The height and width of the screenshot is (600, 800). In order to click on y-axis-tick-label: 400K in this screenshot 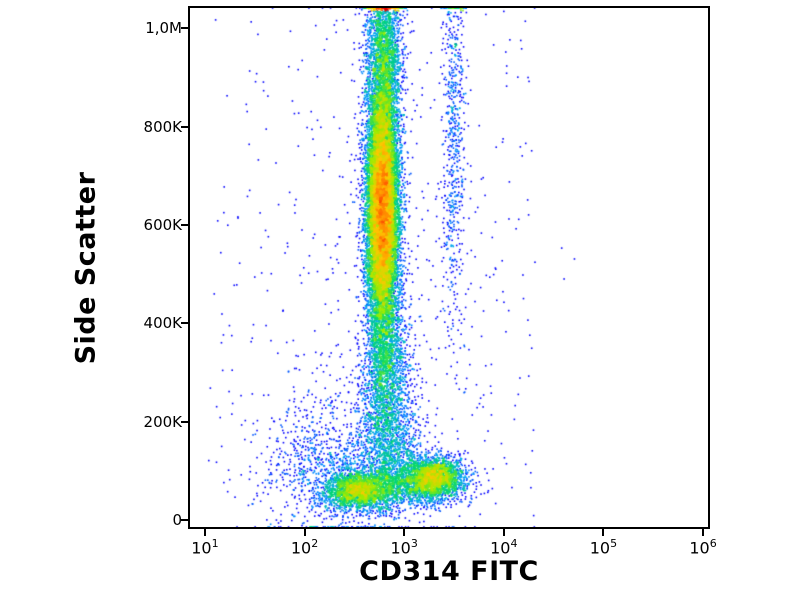, I will do `click(162, 323)`.